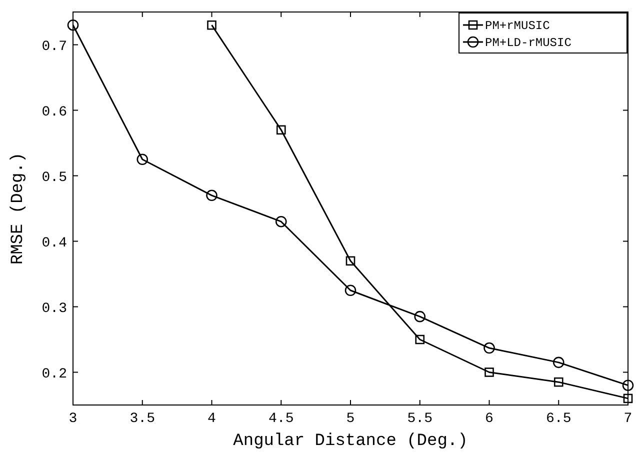  What do you see at coordinates (559, 419) in the screenshot?
I see `x-tick-label: 6.5` at bounding box center [559, 419].